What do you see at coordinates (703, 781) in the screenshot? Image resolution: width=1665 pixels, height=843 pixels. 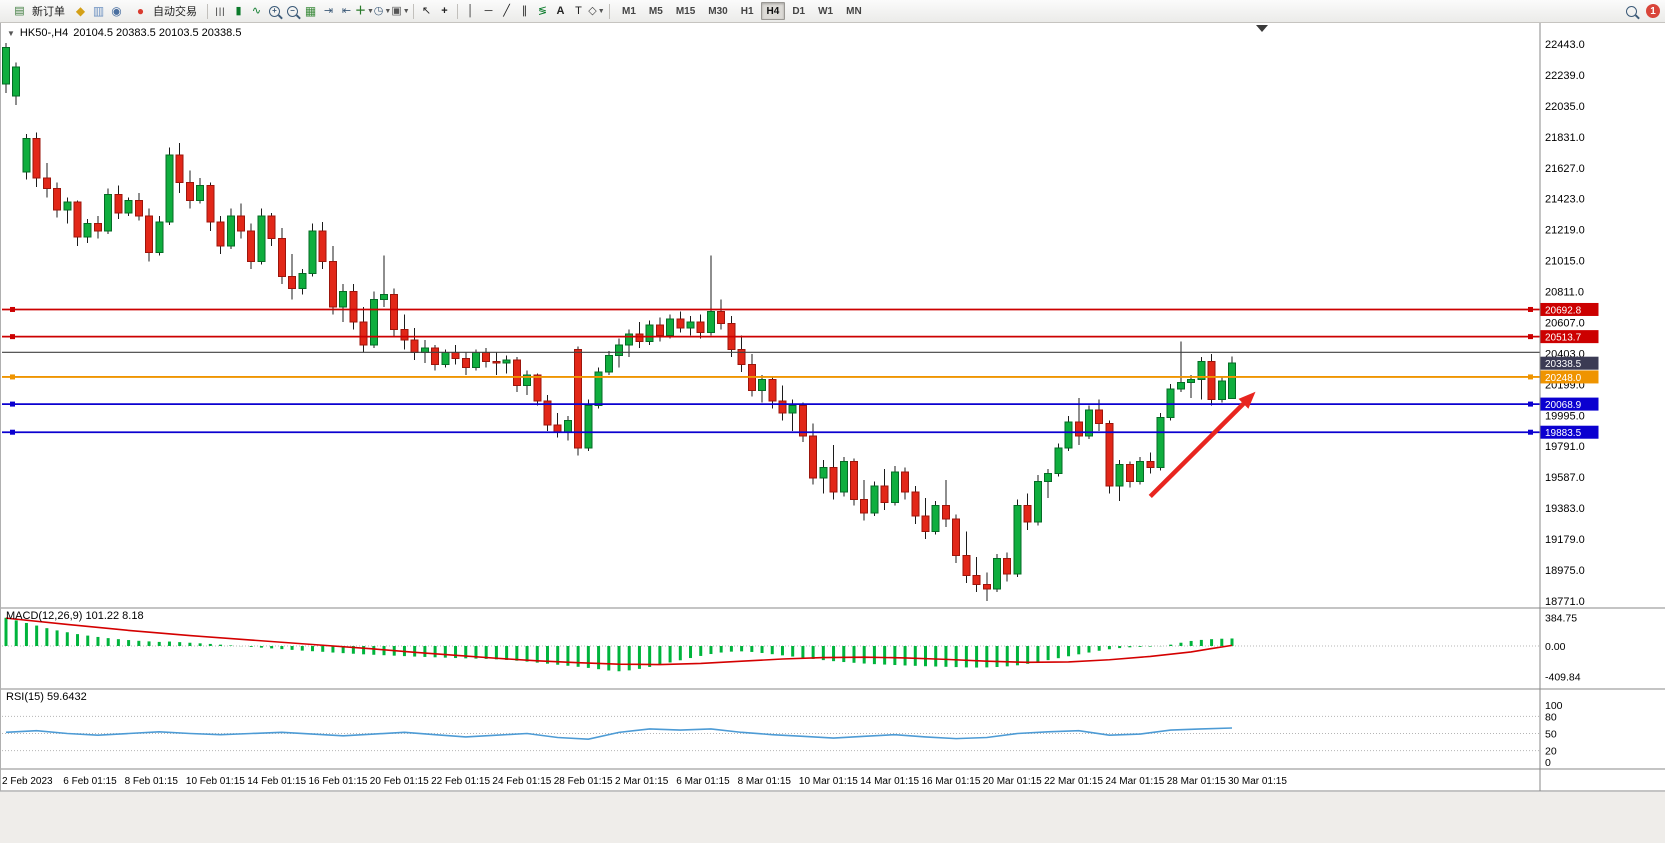 I see `svg-text: 6 Mar 01:15` at bounding box center [703, 781].